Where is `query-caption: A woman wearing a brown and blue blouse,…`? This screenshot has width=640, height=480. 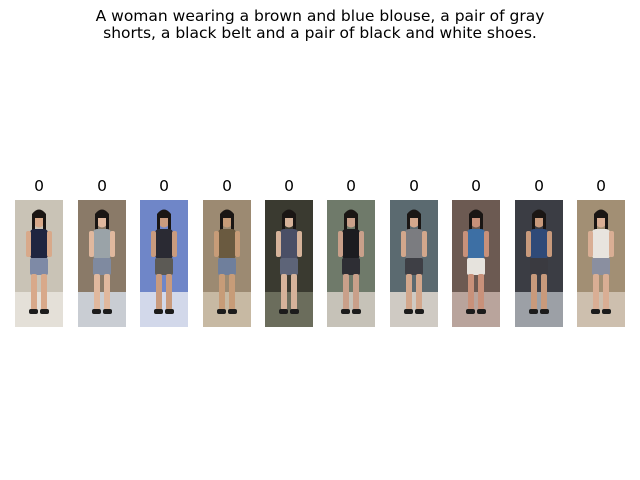
query-caption: A woman wearing a brown and blue blouse,… is located at coordinates (320, 25).